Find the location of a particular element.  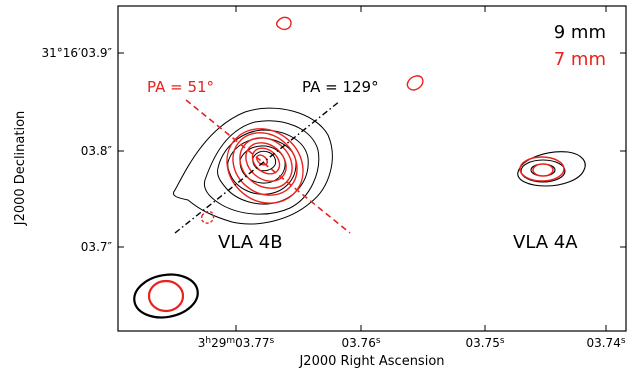

xtick-label-3.74: 03.74s is located at coordinates (605, 343).